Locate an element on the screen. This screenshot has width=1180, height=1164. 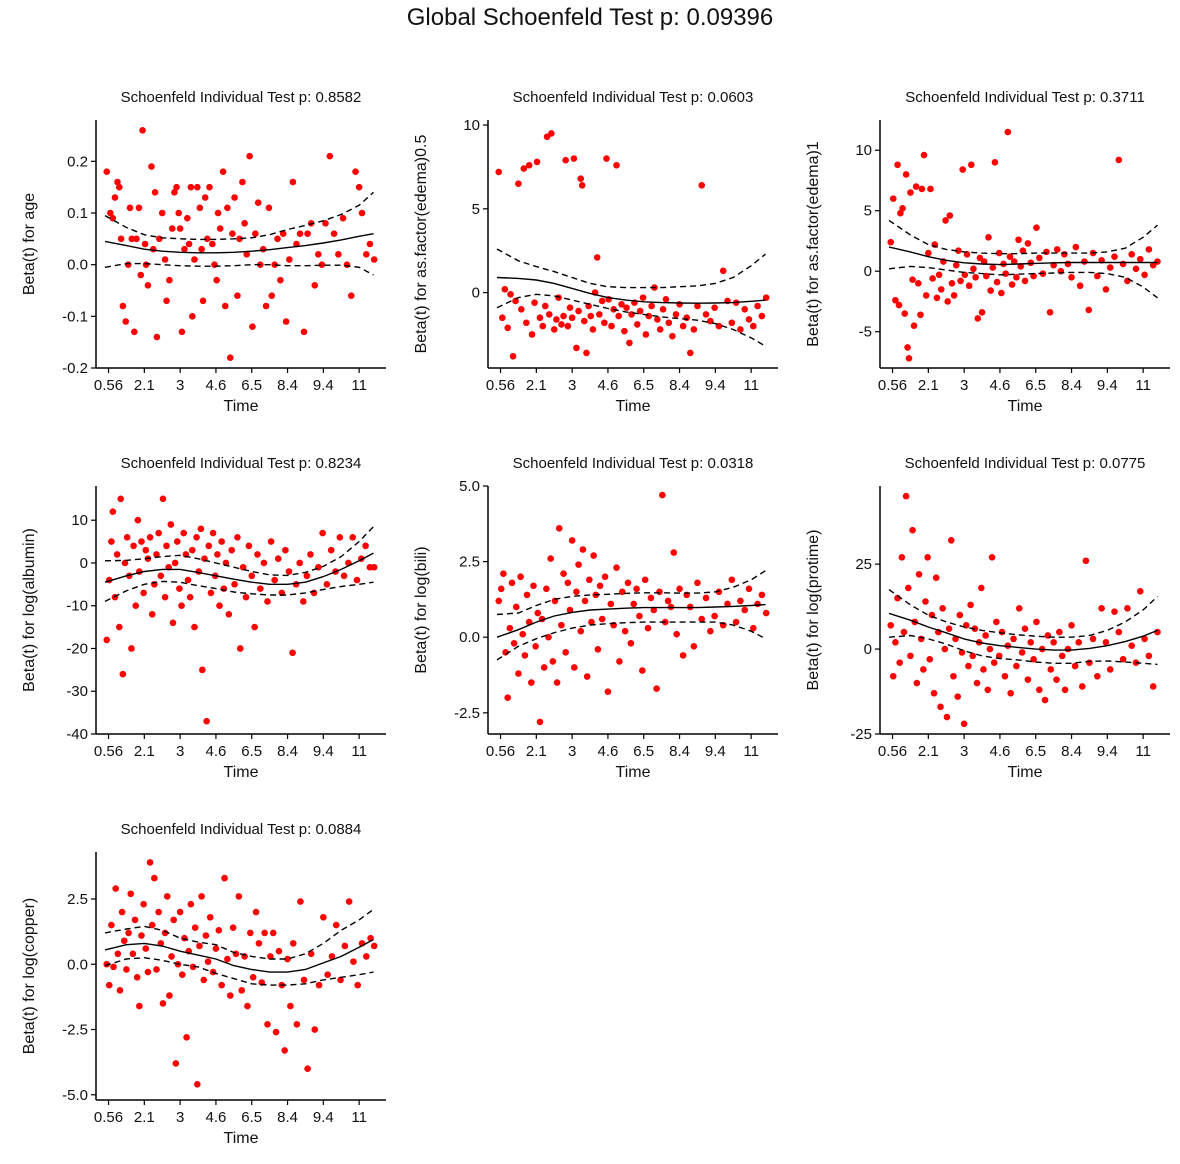
x-tick-label: 9.4 is located at coordinates (323, 1117).